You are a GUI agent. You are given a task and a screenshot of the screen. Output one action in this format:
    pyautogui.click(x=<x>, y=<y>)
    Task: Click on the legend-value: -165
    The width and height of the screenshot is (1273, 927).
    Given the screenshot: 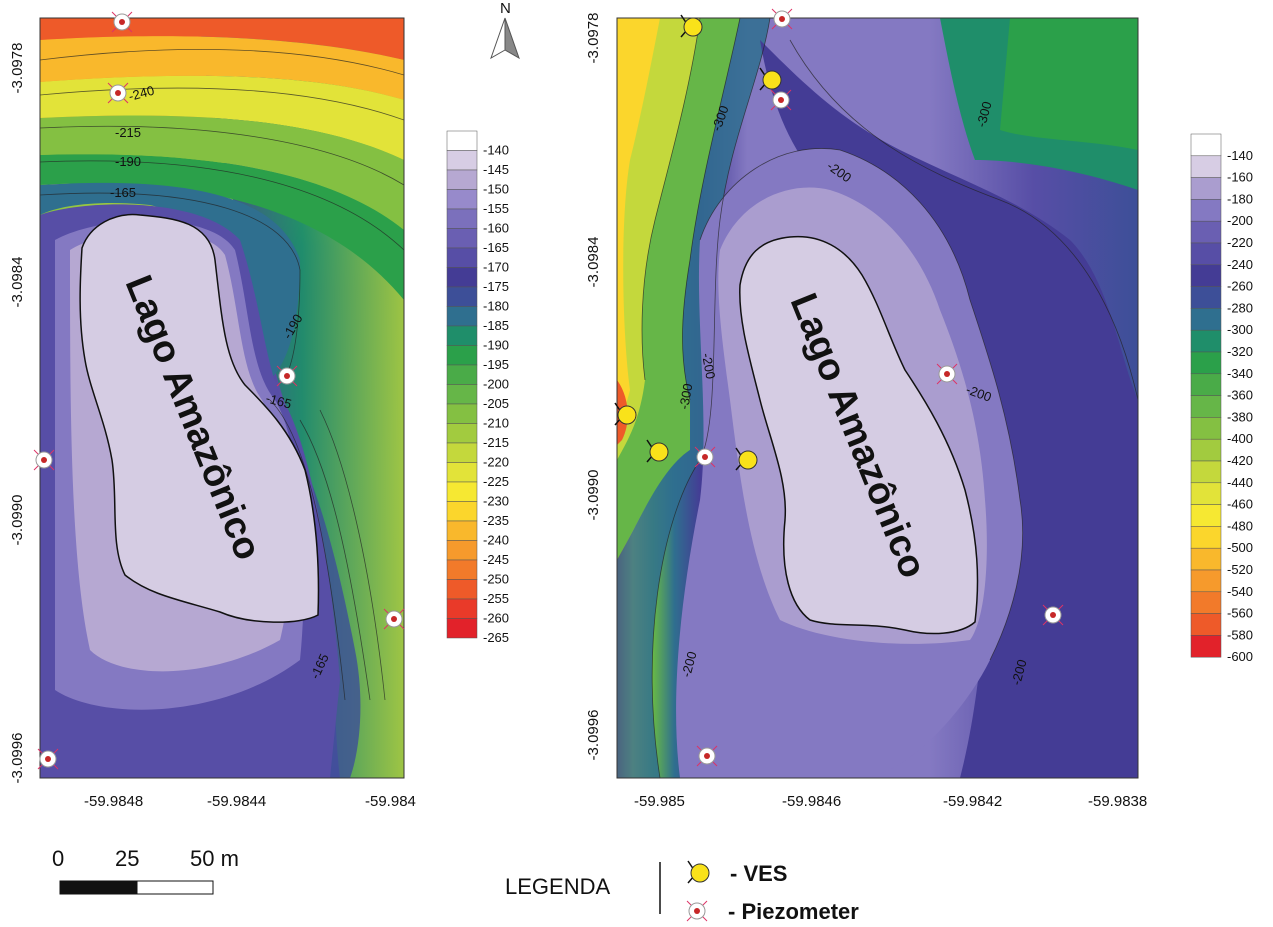 What is the action you would take?
    pyautogui.click(x=496, y=247)
    